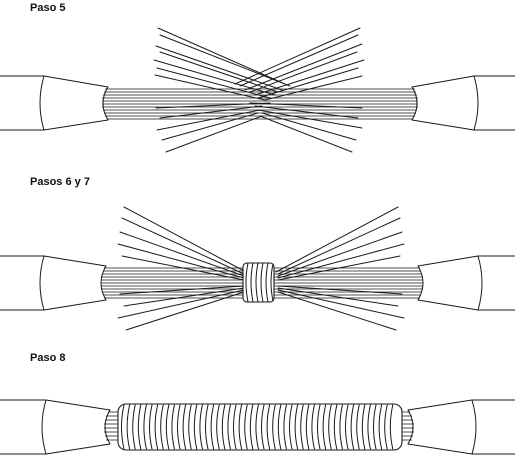 The height and width of the screenshot is (470, 515). What do you see at coordinates (53, 283) in the screenshot?
I see `step-6-7-left-cable` at bounding box center [53, 283].